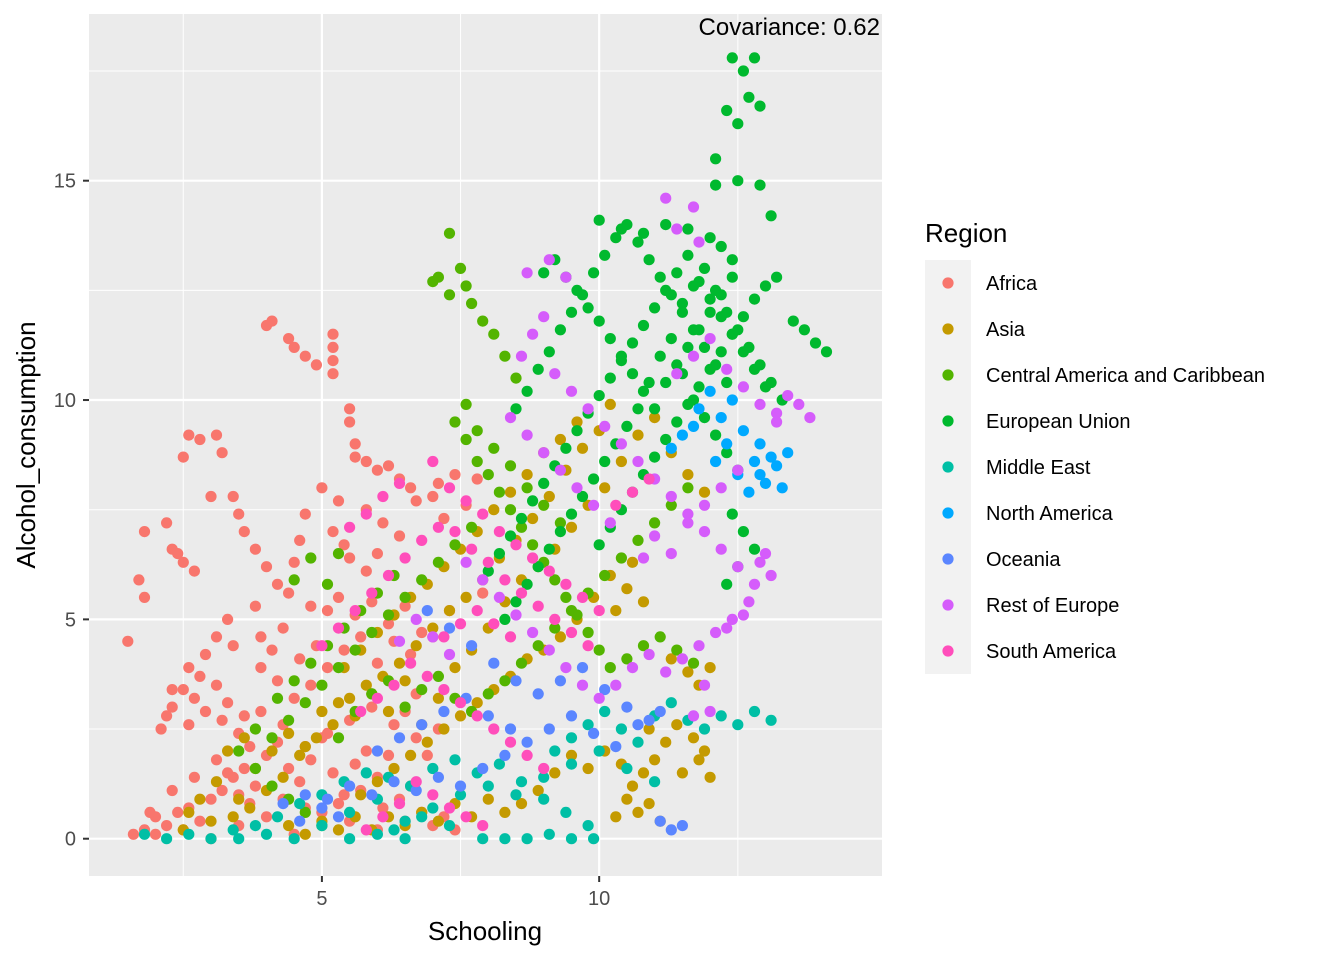  Describe the element at coordinates (948, 329) in the screenshot. I see `legend-key` at that location.